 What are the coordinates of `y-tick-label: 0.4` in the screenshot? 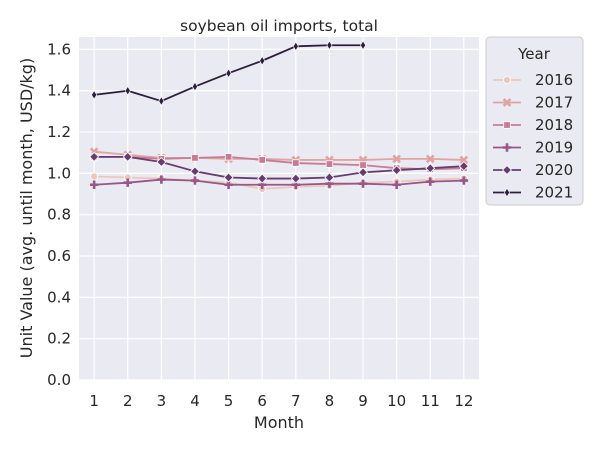 It's located at (59, 297).